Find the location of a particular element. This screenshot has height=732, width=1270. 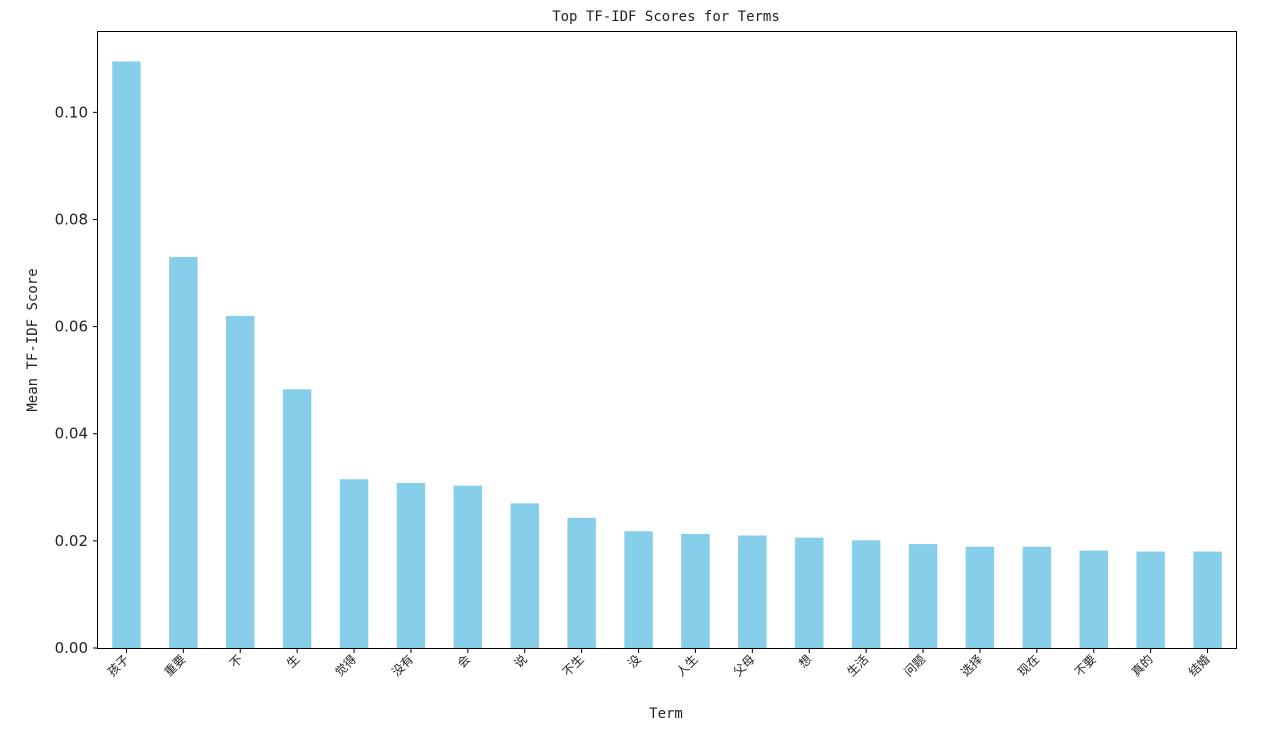

y-tick-label-0: 0.00 is located at coordinates (71, 648).